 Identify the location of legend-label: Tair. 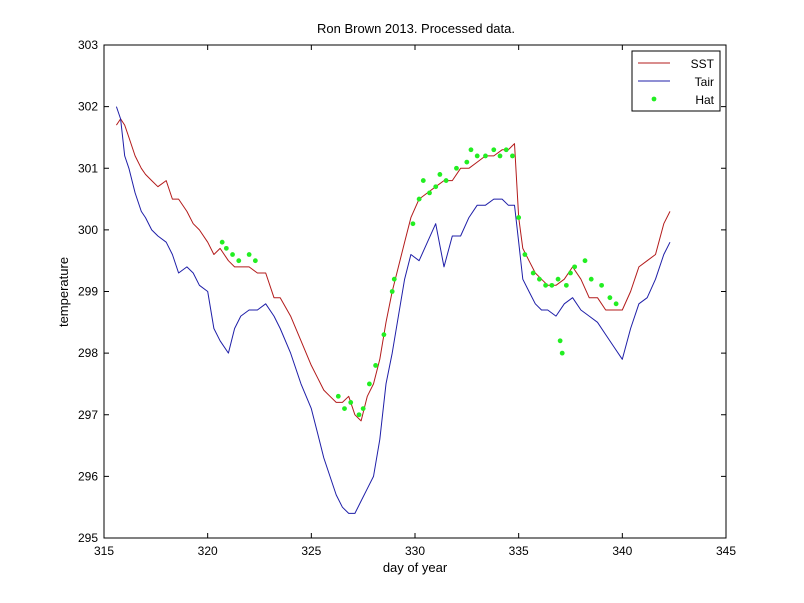
(704, 82).